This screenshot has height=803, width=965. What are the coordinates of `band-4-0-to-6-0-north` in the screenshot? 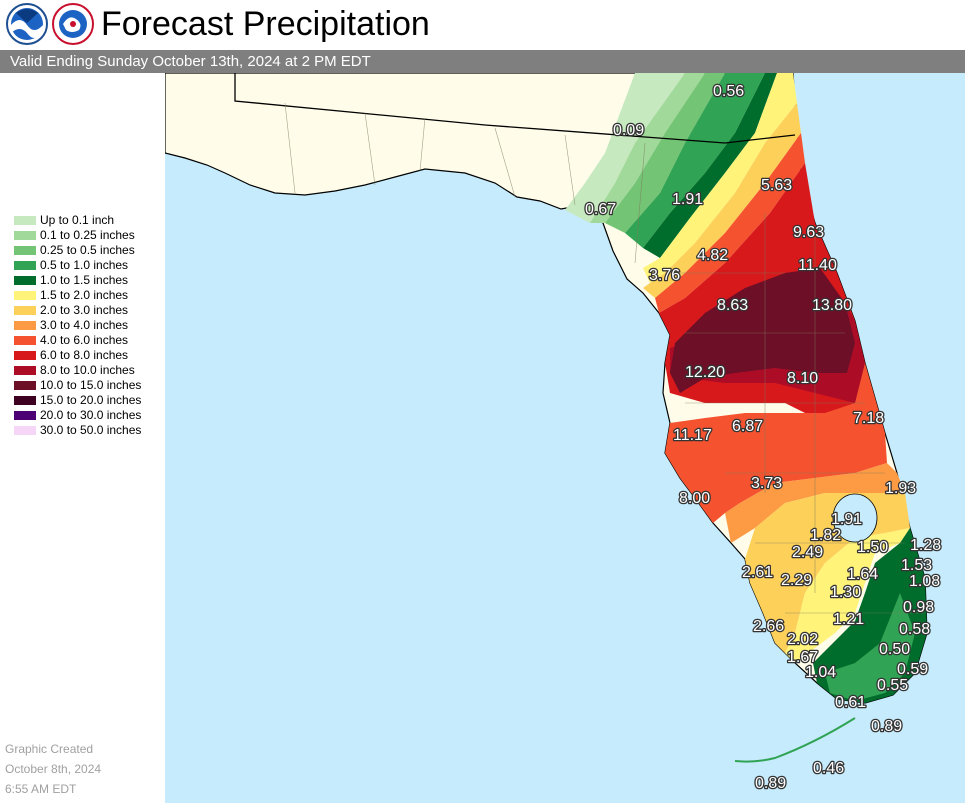 It's located at (730, 223).